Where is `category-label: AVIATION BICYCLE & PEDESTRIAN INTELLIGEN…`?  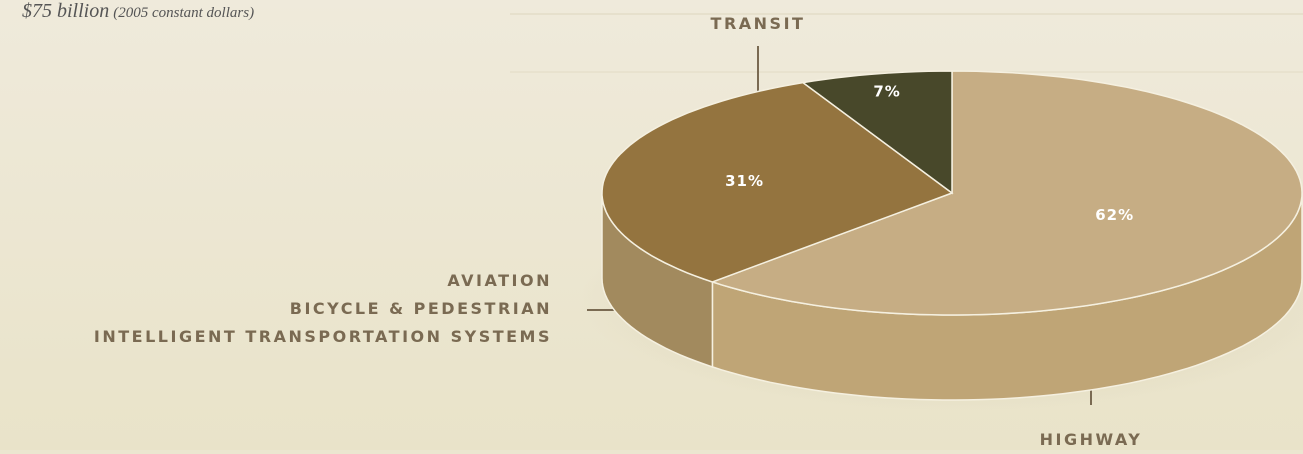 category-label: AVIATION BICYCLE & PEDESTRIAN INTELLIGEN… is located at coordinates (322, 308).